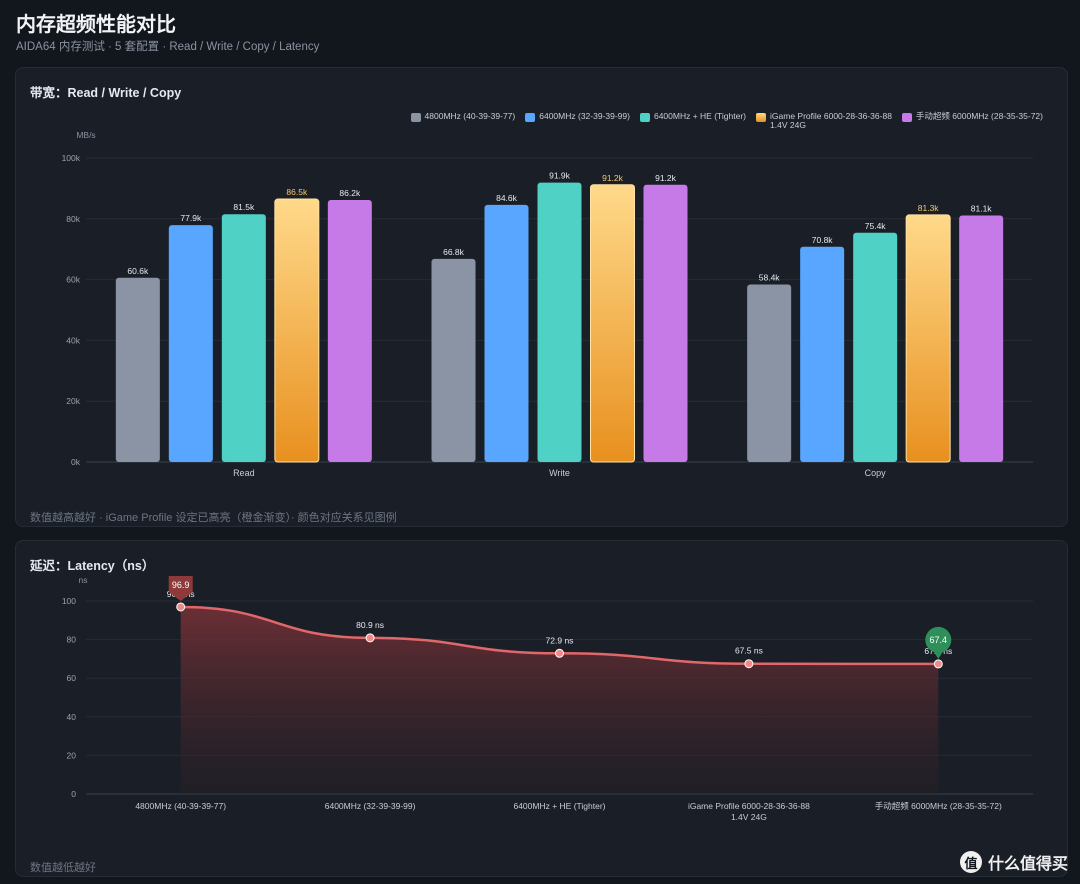 Image resolution: width=1080 pixels, height=884 pixels. I want to click on y-tick-label: 40, so click(72, 717).